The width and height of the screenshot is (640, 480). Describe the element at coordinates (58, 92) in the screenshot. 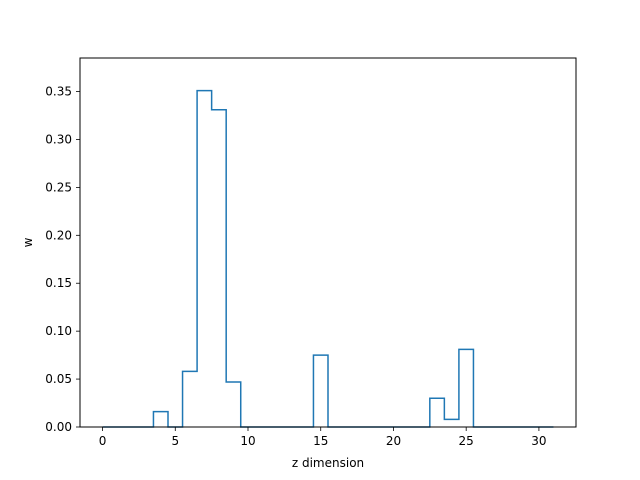

I see `y-tick-label: 0.35` at that location.